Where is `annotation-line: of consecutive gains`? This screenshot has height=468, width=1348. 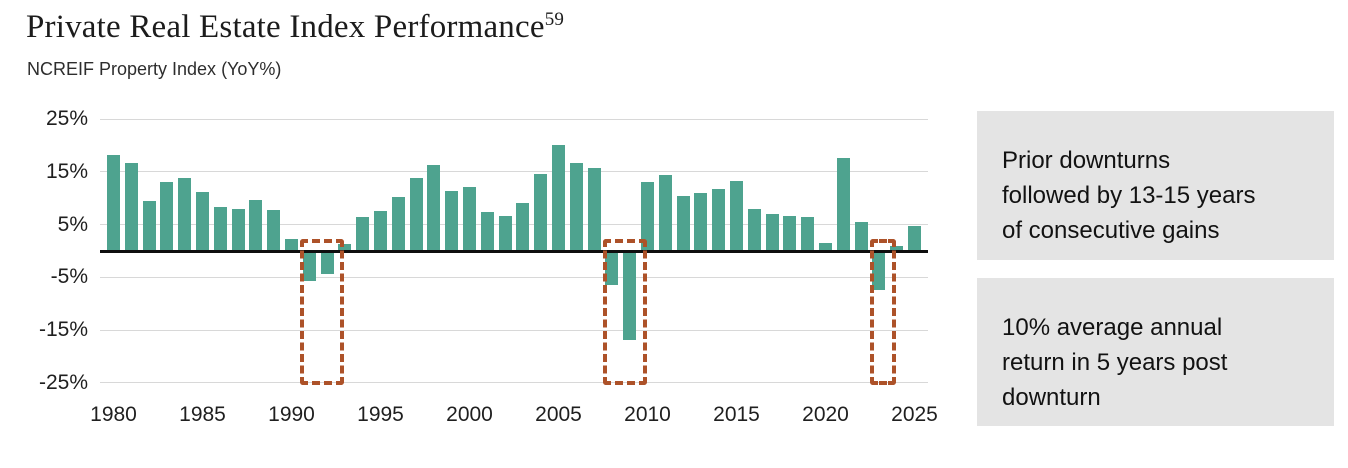 annotation-line: of consecutive gains is located at coordinates (1111, 230).